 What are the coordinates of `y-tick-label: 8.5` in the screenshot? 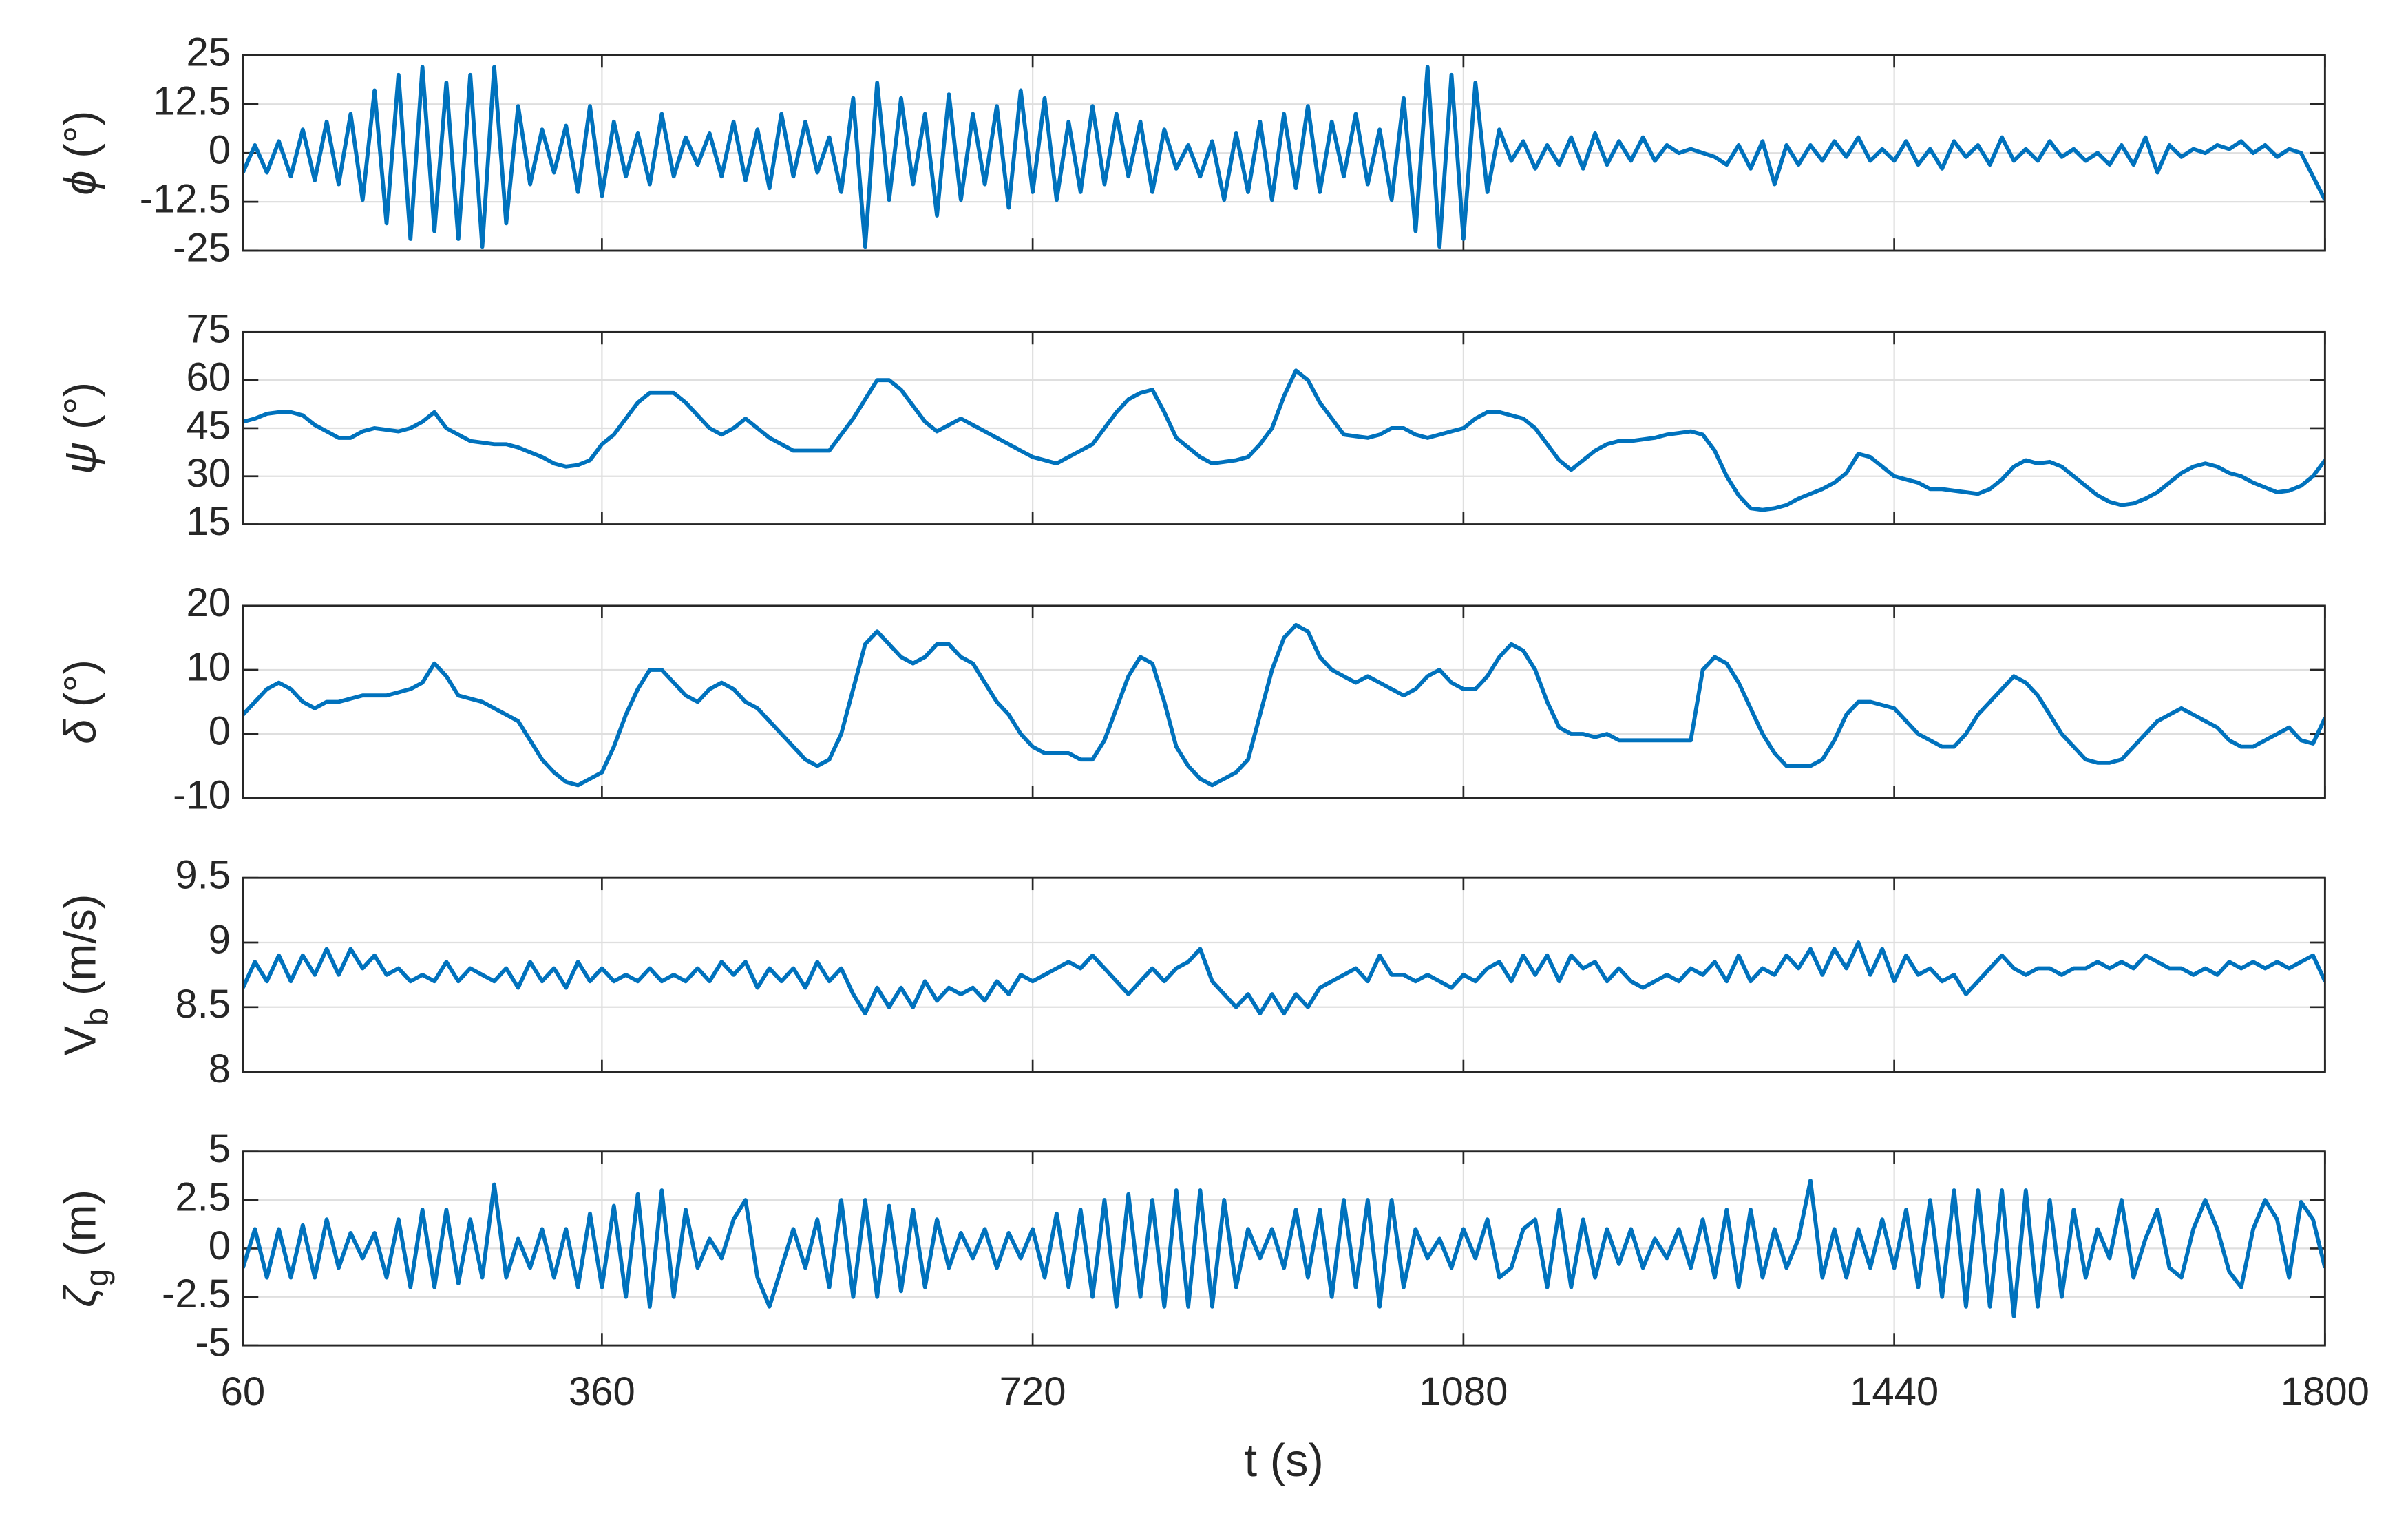 It's located at (203, 1004).